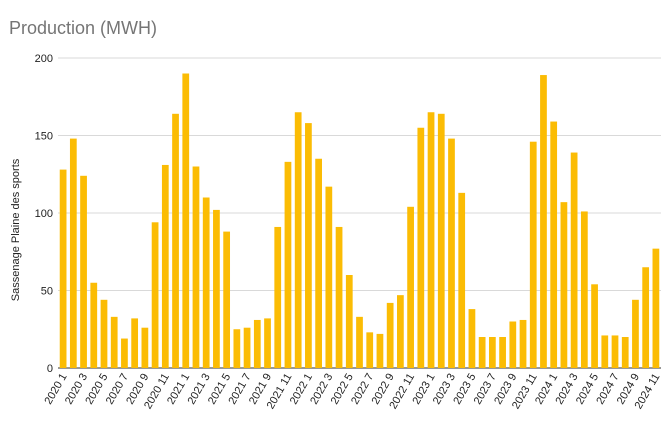 The image size is (670, 430). What do you see at coordinates (50, 369) in the screenshot?
I see `y-tick-label: 0` at bounding box center [50, 369].